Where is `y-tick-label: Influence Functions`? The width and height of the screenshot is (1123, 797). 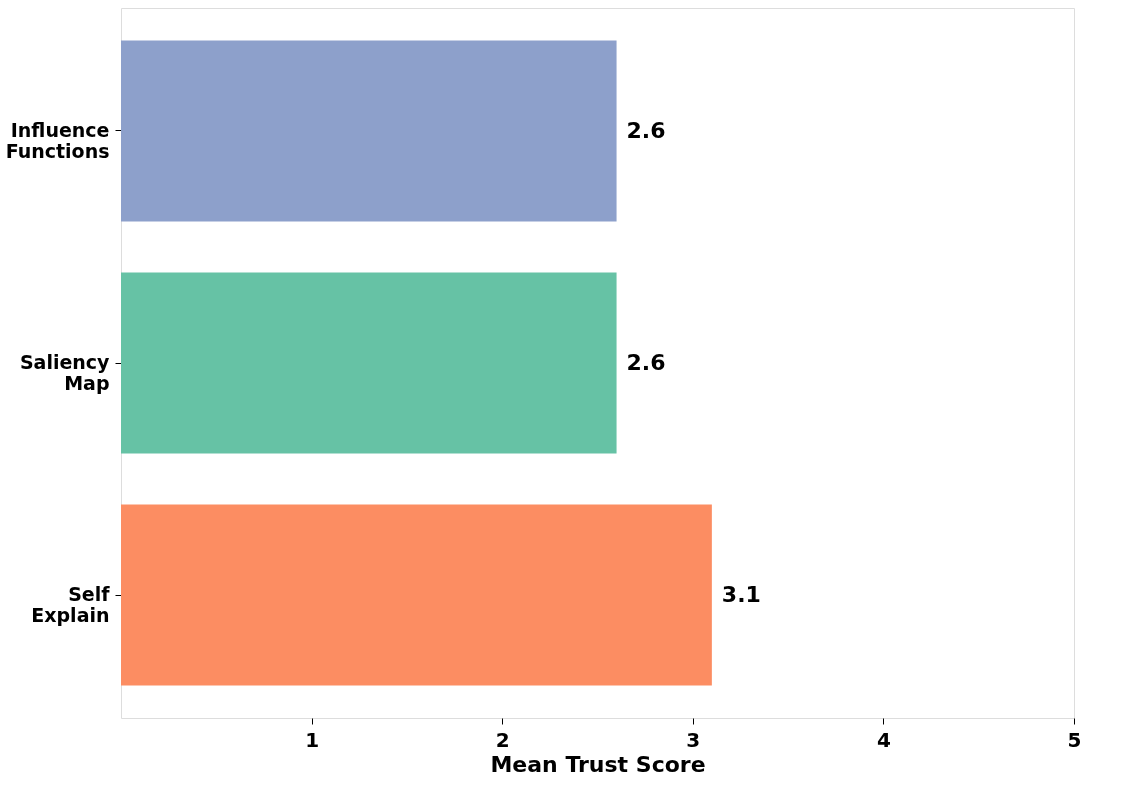 y-tick-label: Influence Functions is located at coordinates (57, 140).